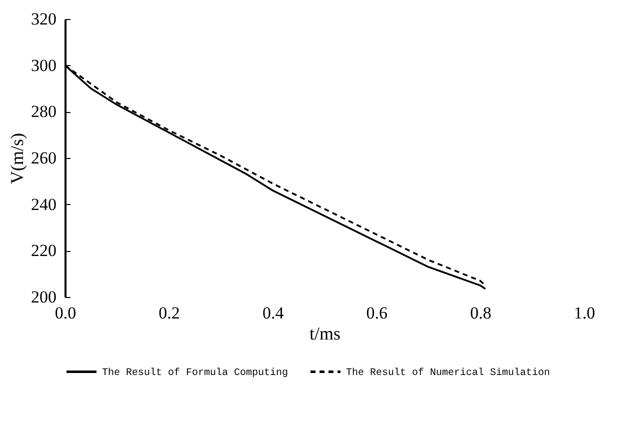 Image resolution: width=641 pixels, height=423 pixels. I want to click on x-tick-label: 1.0, so click(585, 313).